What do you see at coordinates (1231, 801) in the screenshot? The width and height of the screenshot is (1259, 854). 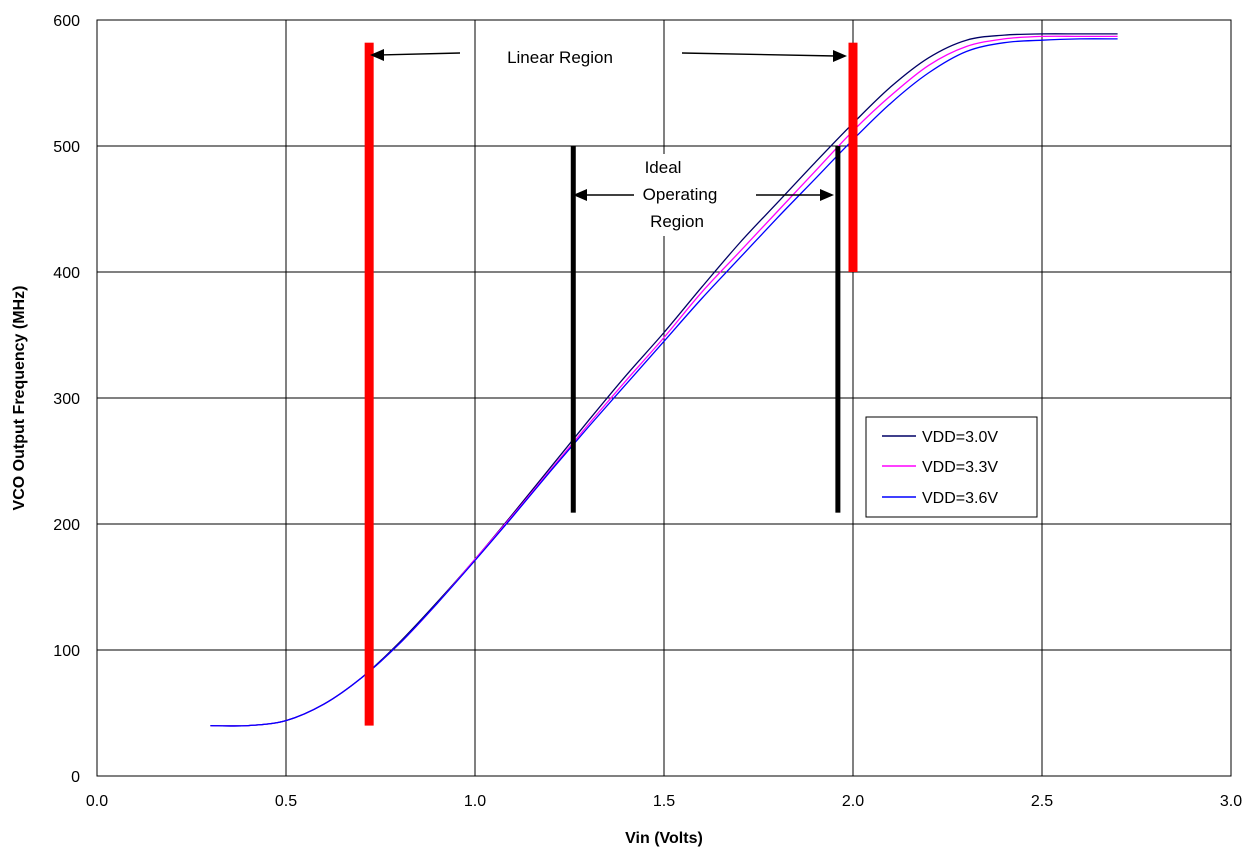 I see `x-tick-label: 3.0` at bounding box center [1231, 801].